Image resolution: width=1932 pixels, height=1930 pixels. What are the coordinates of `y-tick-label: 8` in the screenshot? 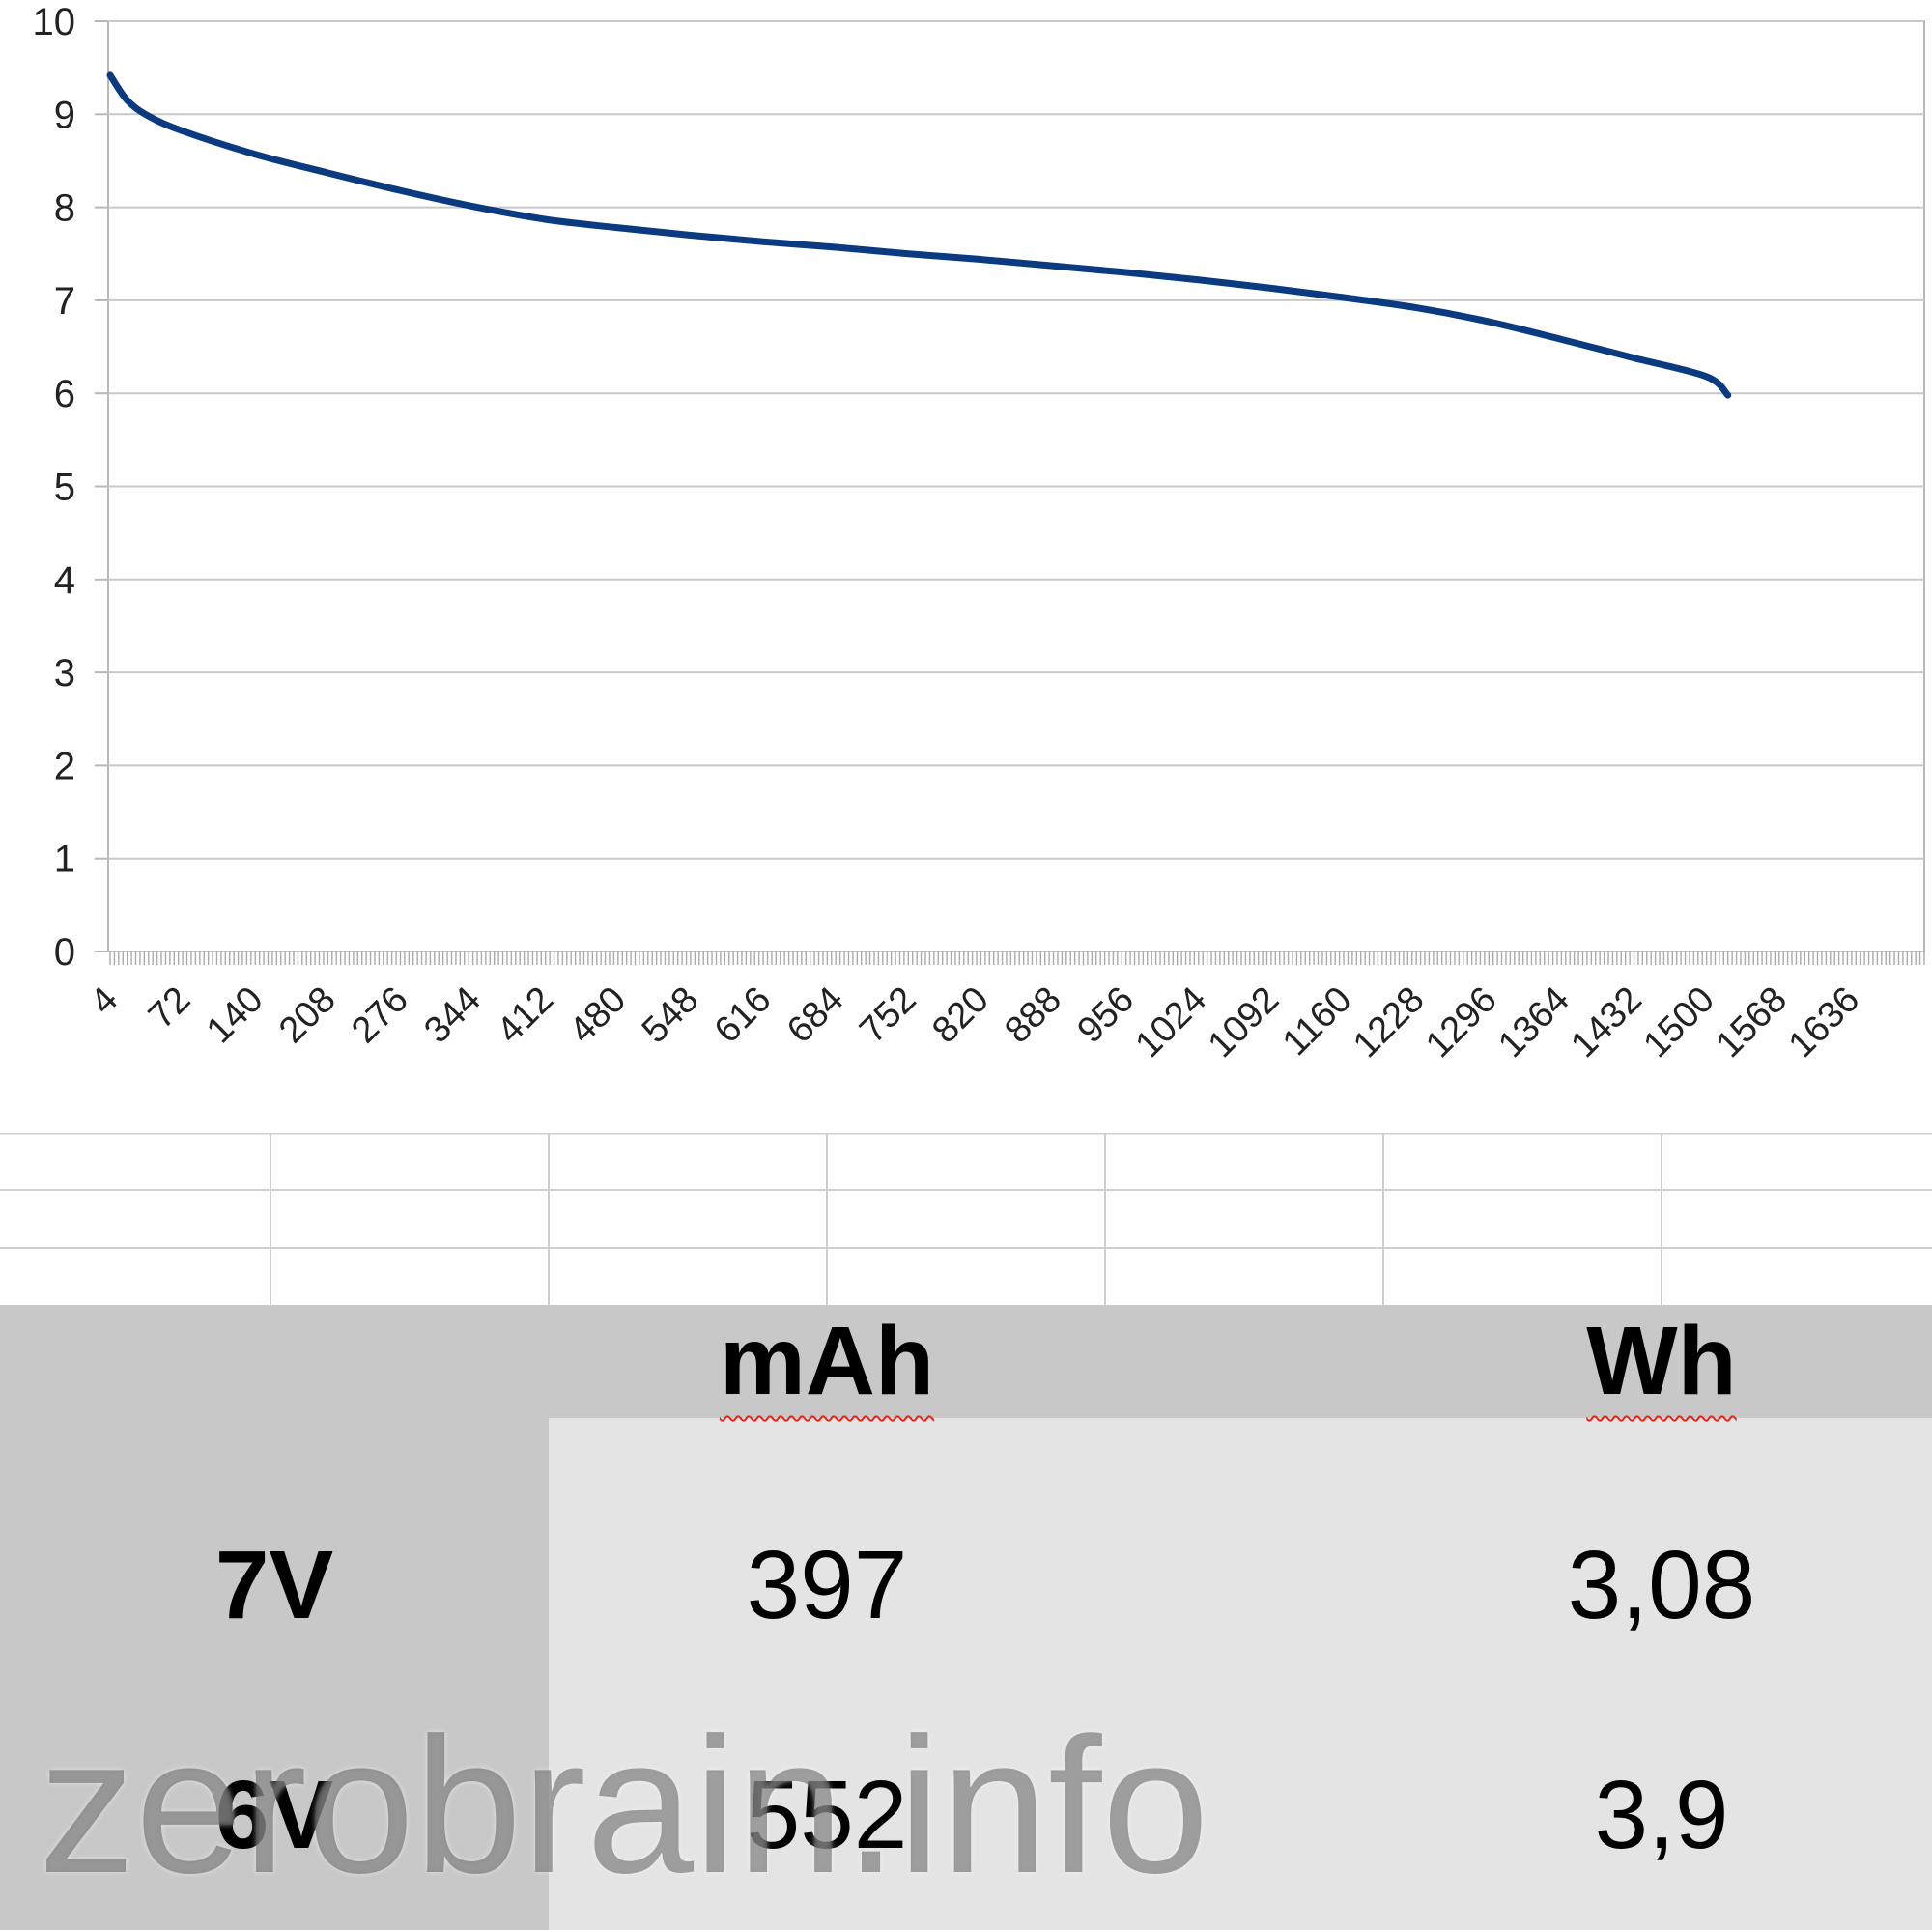 It's located at (64, 209).